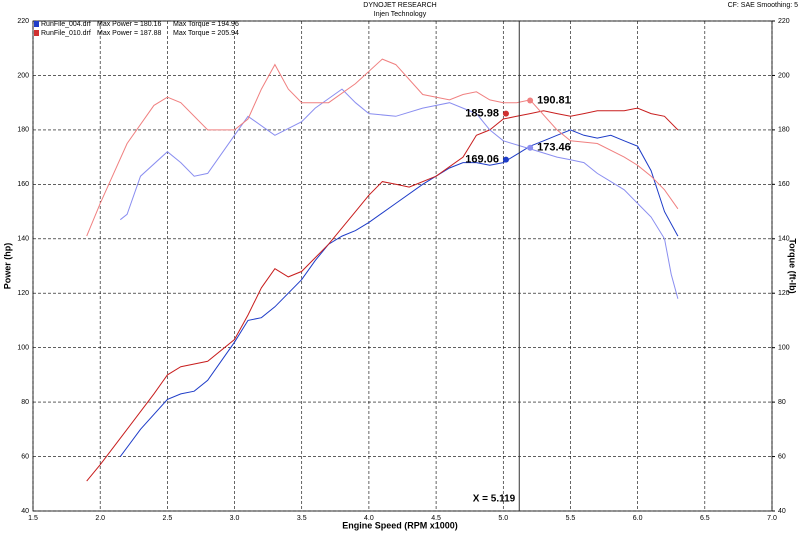 Image resolution: width=800 pixels, height=540 pixels. I want to click on legend-file: RunFile_010.drf, so click(66, 33).